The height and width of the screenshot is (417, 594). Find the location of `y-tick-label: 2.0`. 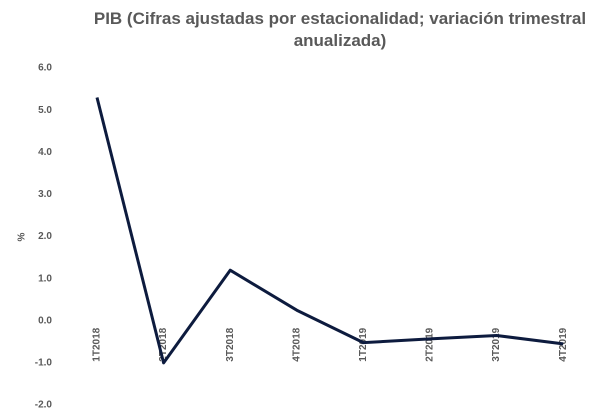

y-tick-label: 2.0 is located at coordinates (45, 236).